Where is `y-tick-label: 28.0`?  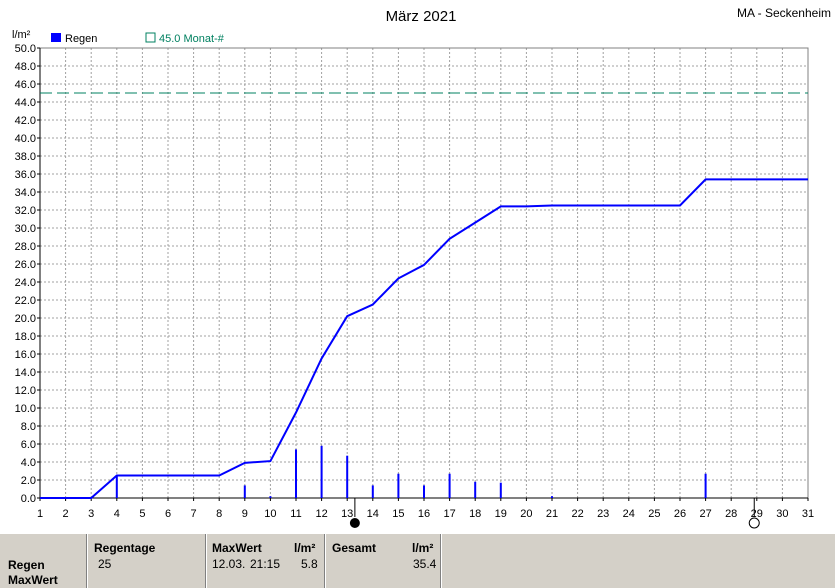 y-tick-label: 28.0 is located at coordinates (25, 247).